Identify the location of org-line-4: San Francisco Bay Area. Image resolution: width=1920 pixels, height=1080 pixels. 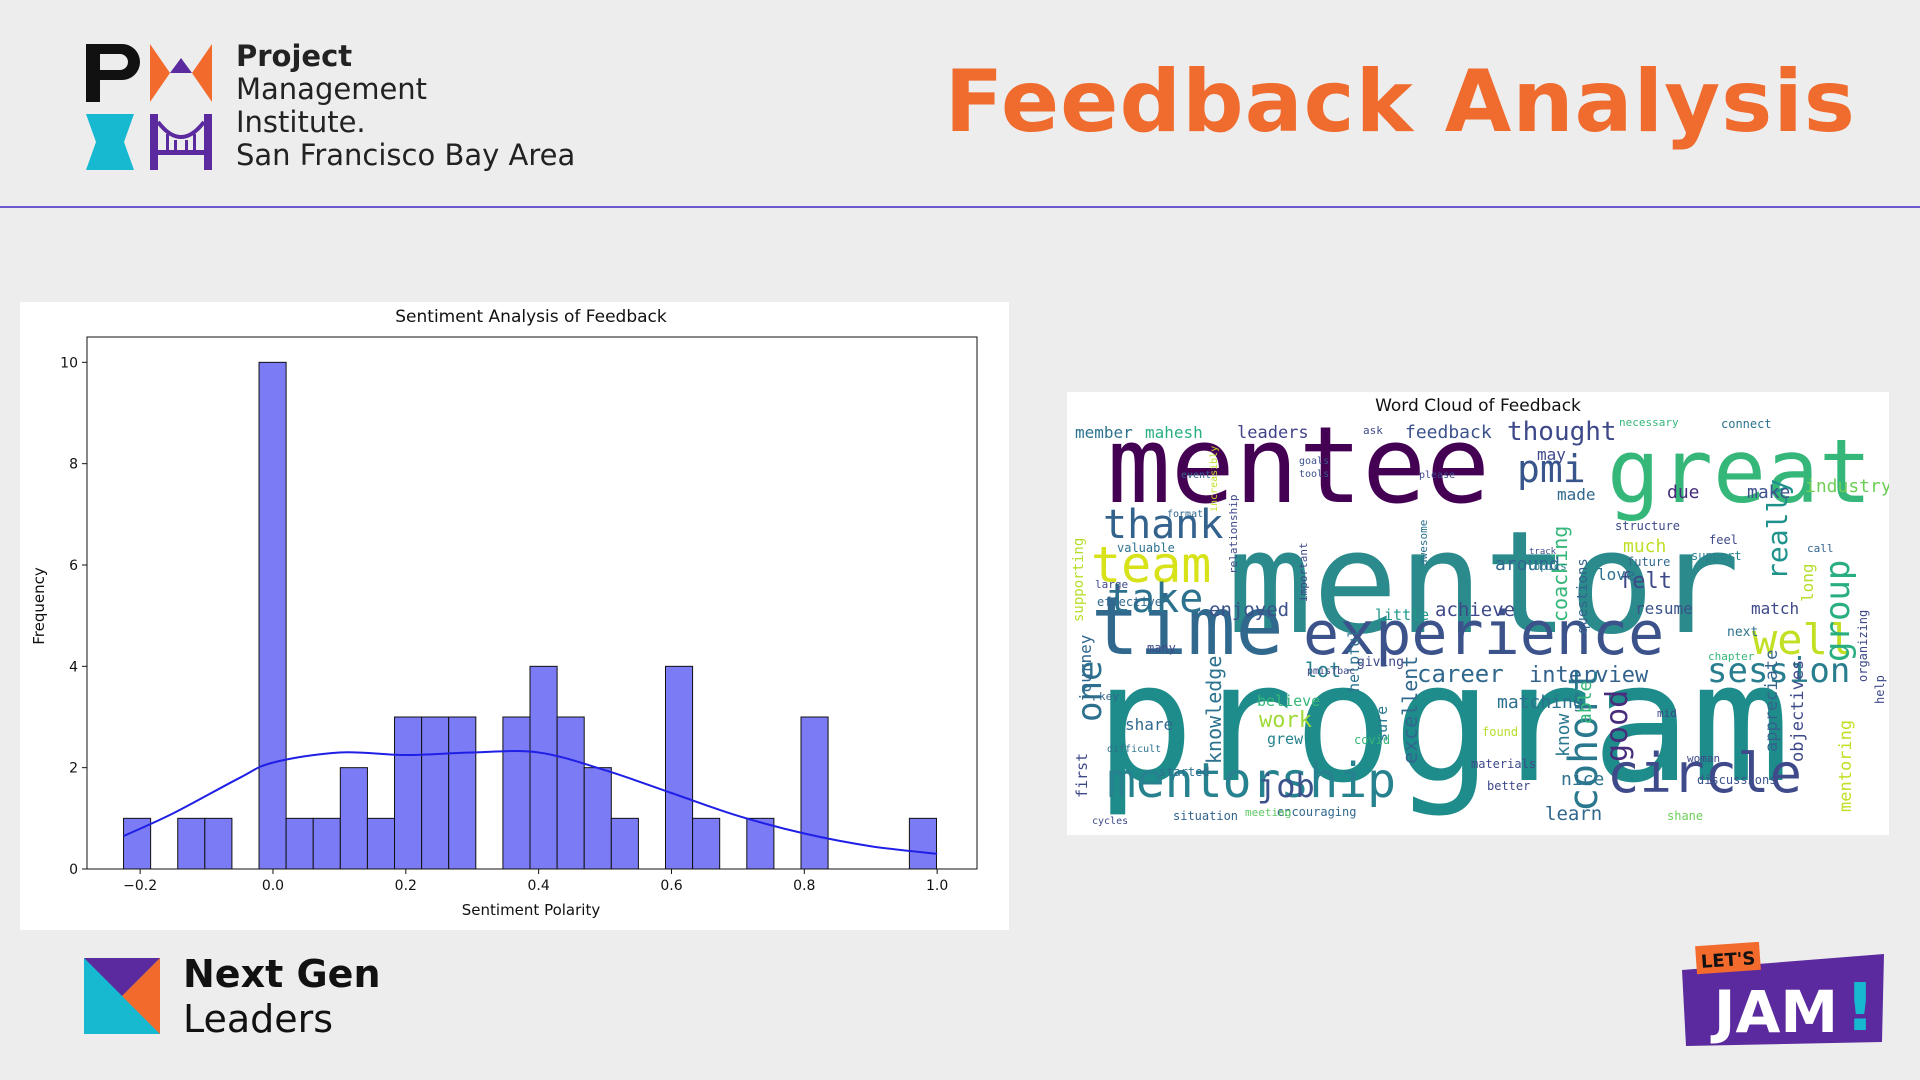
(406, 155).